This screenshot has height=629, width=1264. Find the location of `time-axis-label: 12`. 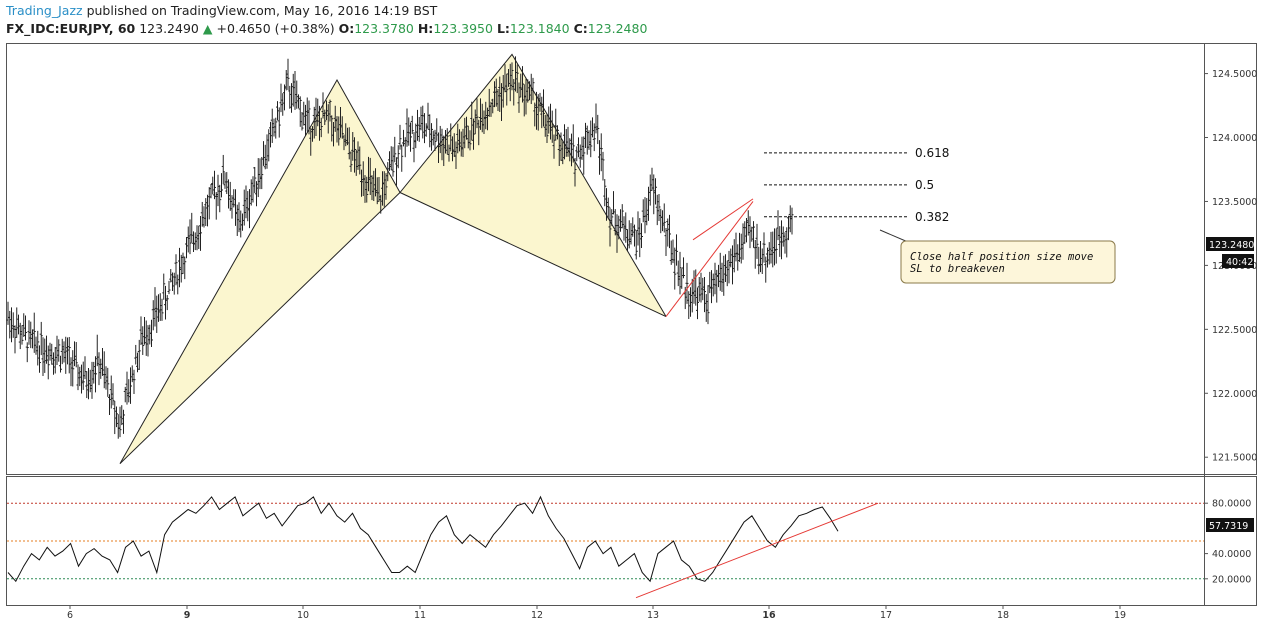

time-axis-label: 12 is located at coordinates (537, 615).